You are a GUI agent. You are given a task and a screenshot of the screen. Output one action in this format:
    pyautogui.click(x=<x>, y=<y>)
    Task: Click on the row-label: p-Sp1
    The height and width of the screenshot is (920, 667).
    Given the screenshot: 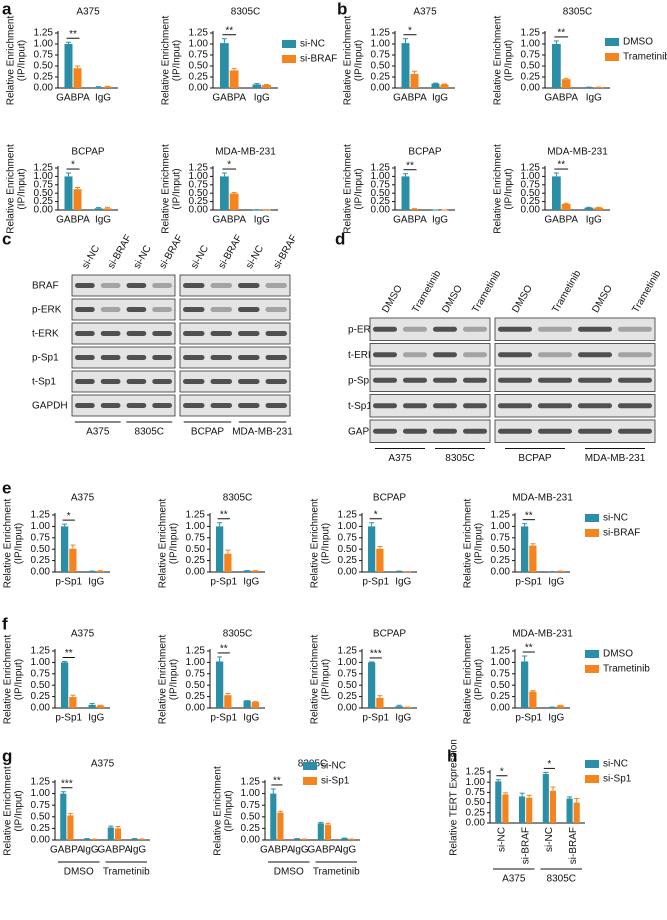 What is the action you would take?
    pyautogui.click(x=361, y=380)
    